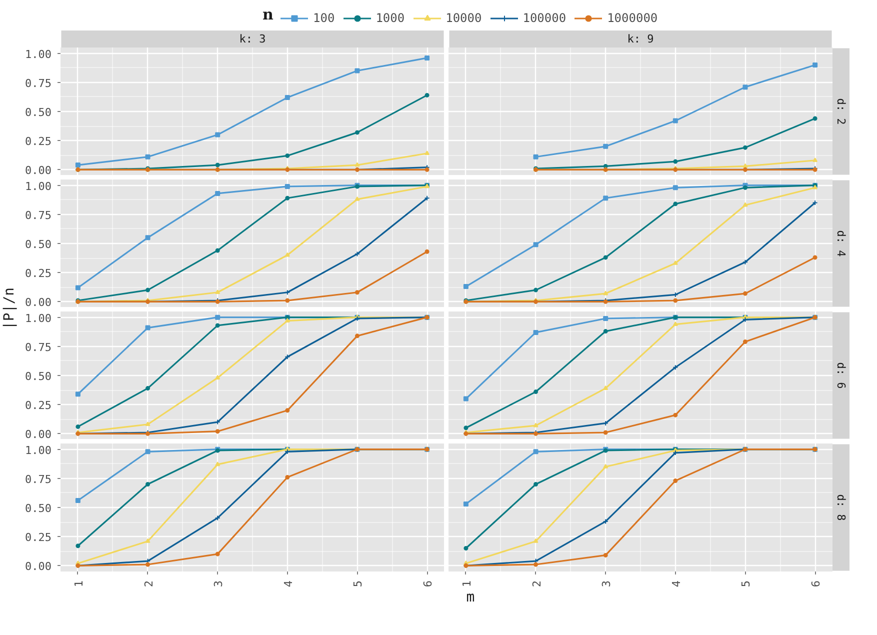 This screenshot has height=635, width=877. Describe the element at coordinates (252, 39) in the screenshot. I see `chart-title: k: 3` at that location.